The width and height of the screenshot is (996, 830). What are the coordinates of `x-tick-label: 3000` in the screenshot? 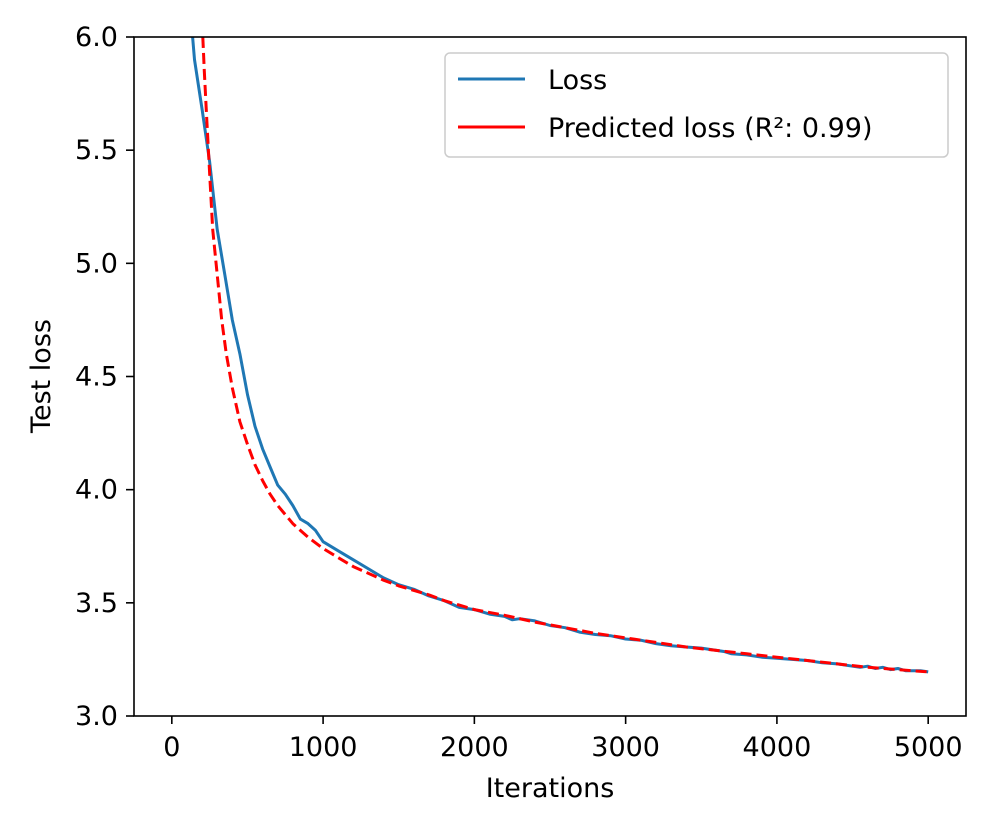 It's located at (625, 747).